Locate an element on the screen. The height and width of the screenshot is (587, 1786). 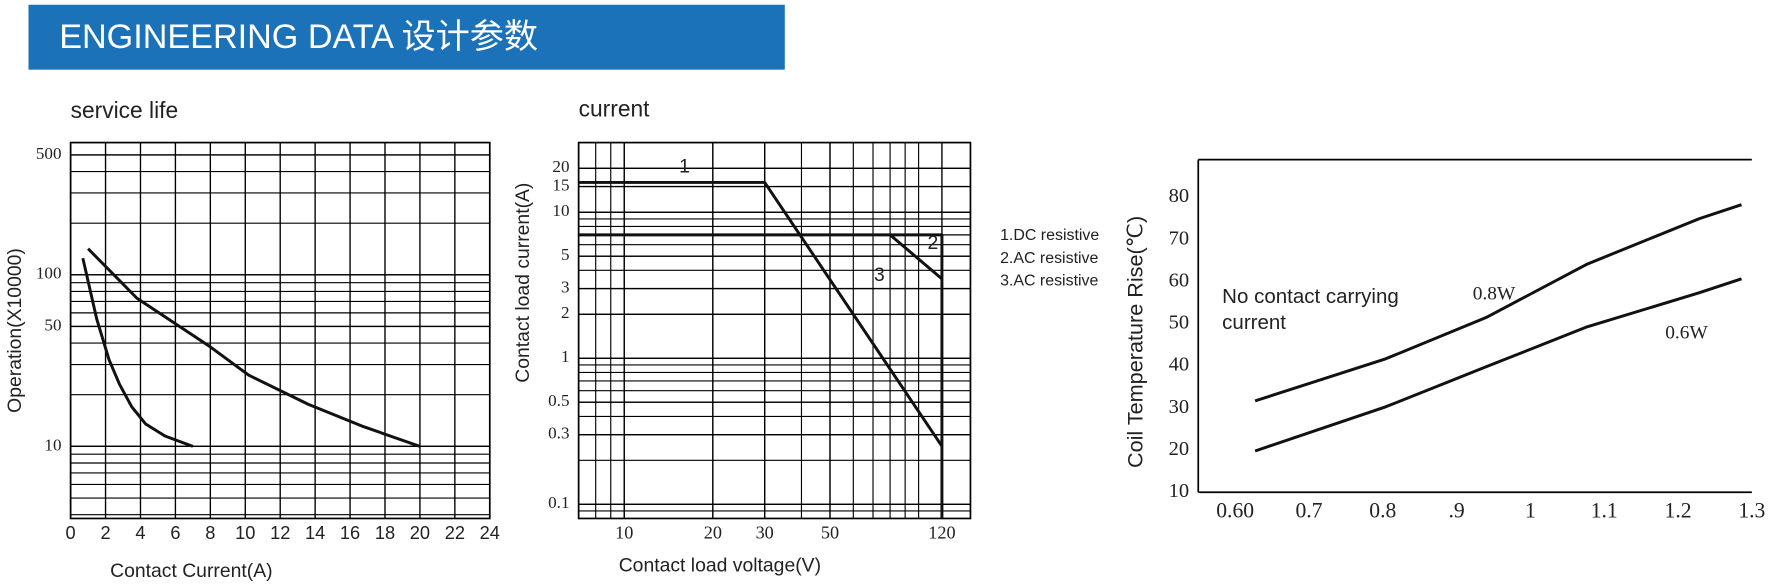
x-tick-label: 18 is located at coordinates (385, 533).